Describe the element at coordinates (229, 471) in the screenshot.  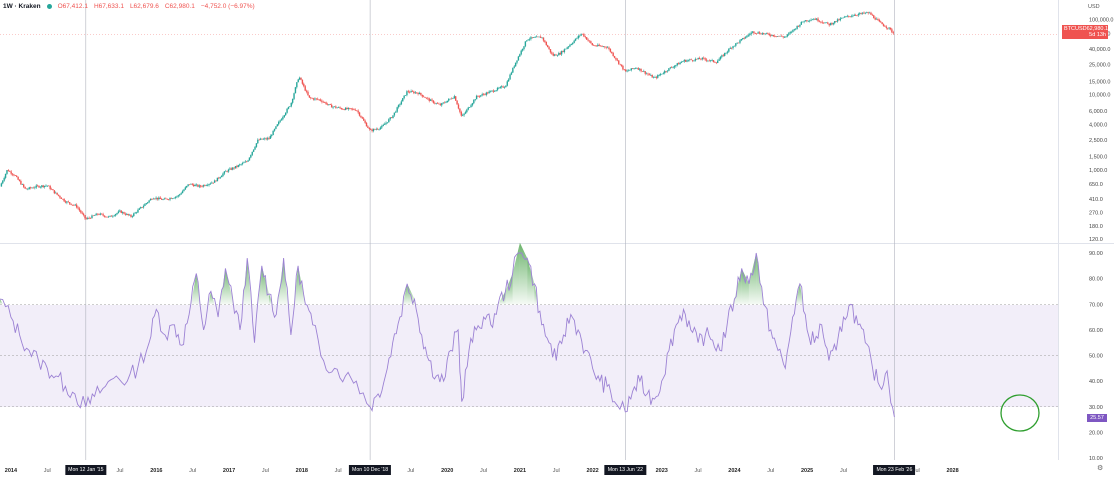
I see `time-tick-label: 2017` at that location.